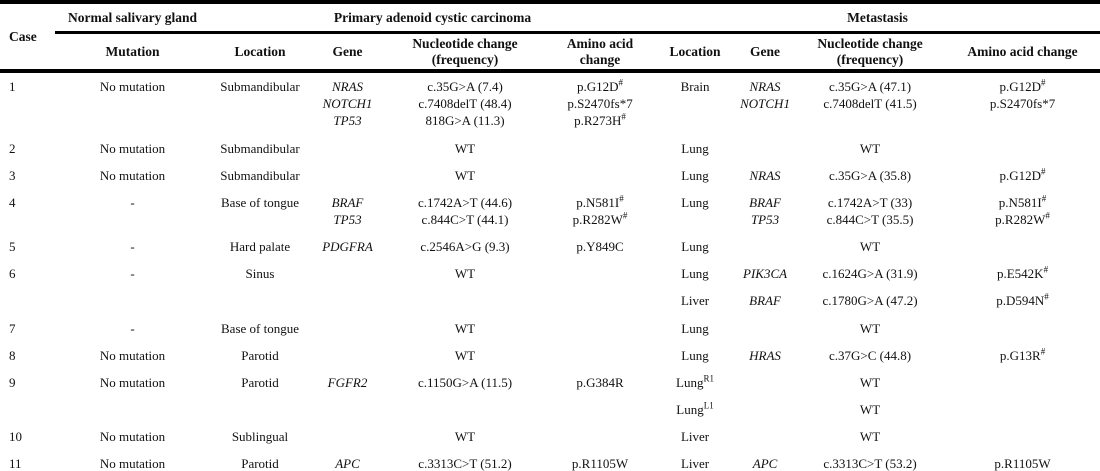 Image resolution: width=1100 pixels, height=471 pixels. Describe the element at coordinates (1022, 272) in the screenshot. I see `cell-met-amino: p.E542K#` at that location.